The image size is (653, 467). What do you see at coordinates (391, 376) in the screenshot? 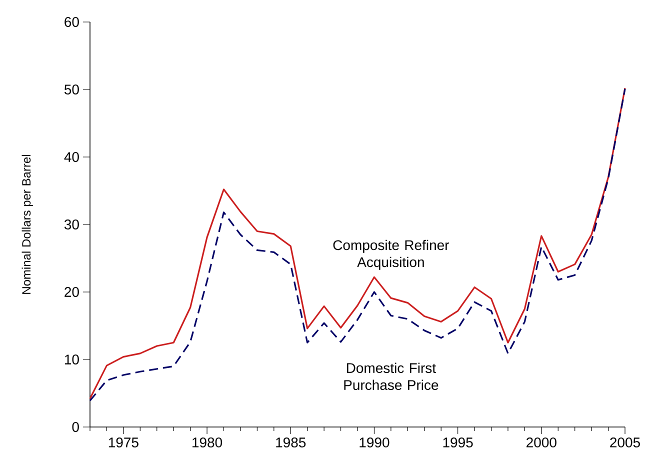
I see `series-label: Domestic First Purchase Price` at bounding box center [391, 376].